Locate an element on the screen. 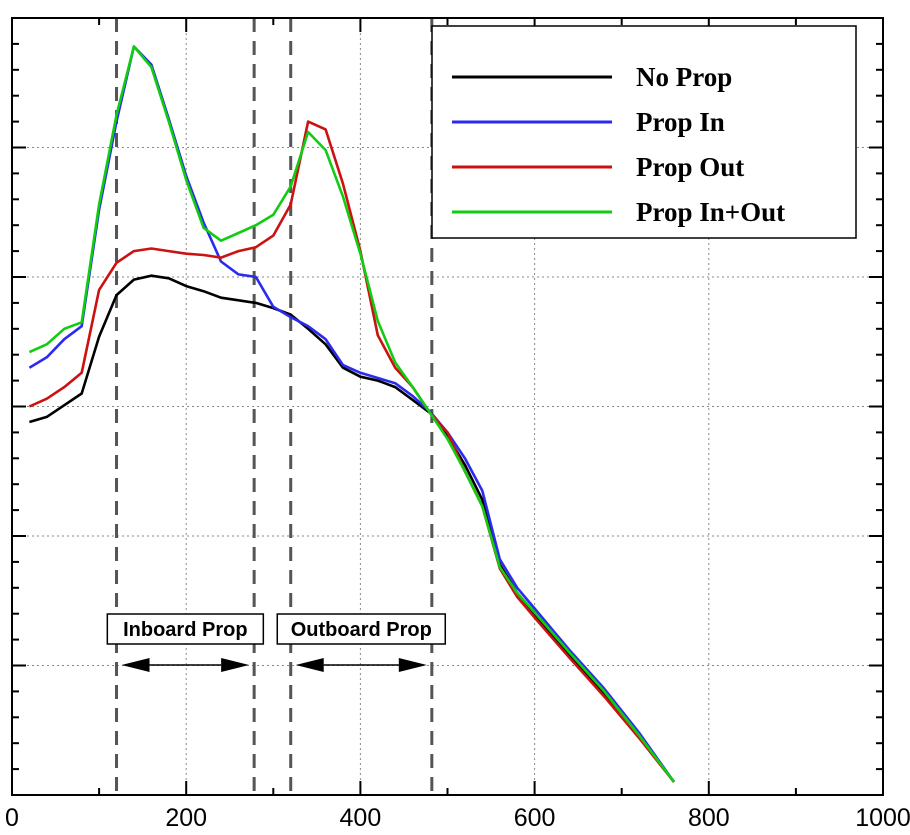 The image size is (910, 835). legend-box is located at coordinates (644, 132).